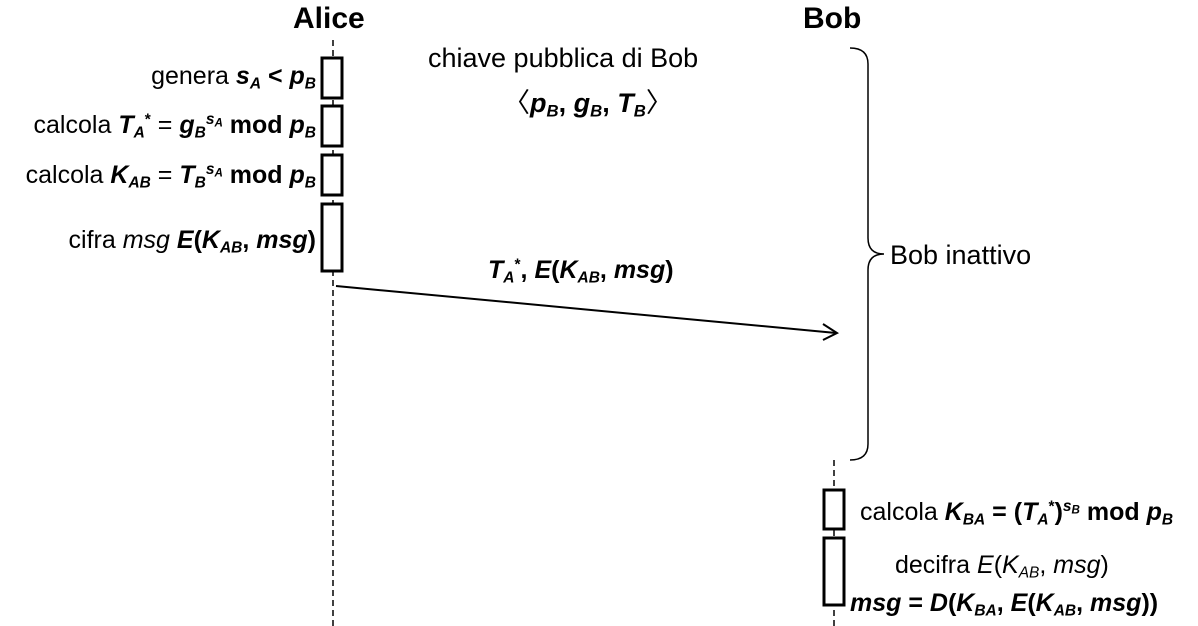  What do you see at coordinates (588, 104) in the screenshot?
I see `public-key-tuple: 〈pB, gB, TB〉` at bounding box center [588, 104].